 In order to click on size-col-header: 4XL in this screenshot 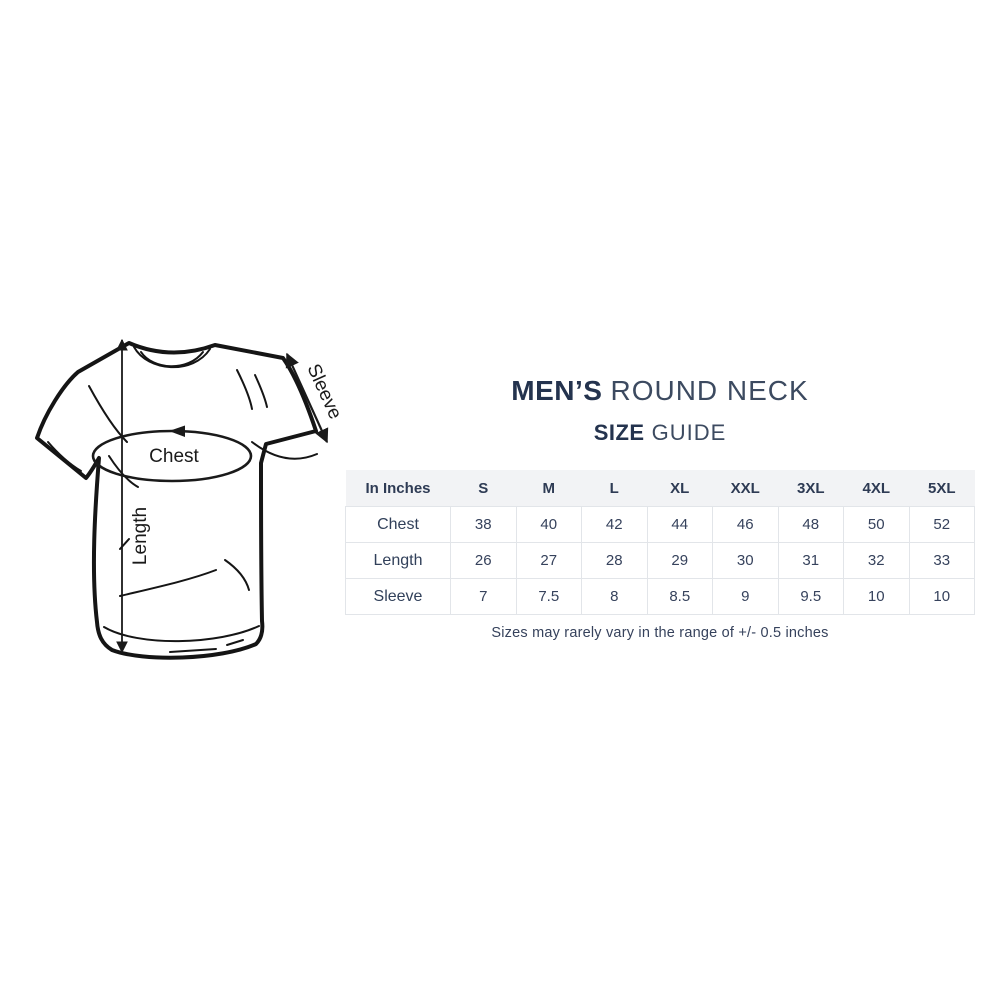, I will do `click(876, 488)`.